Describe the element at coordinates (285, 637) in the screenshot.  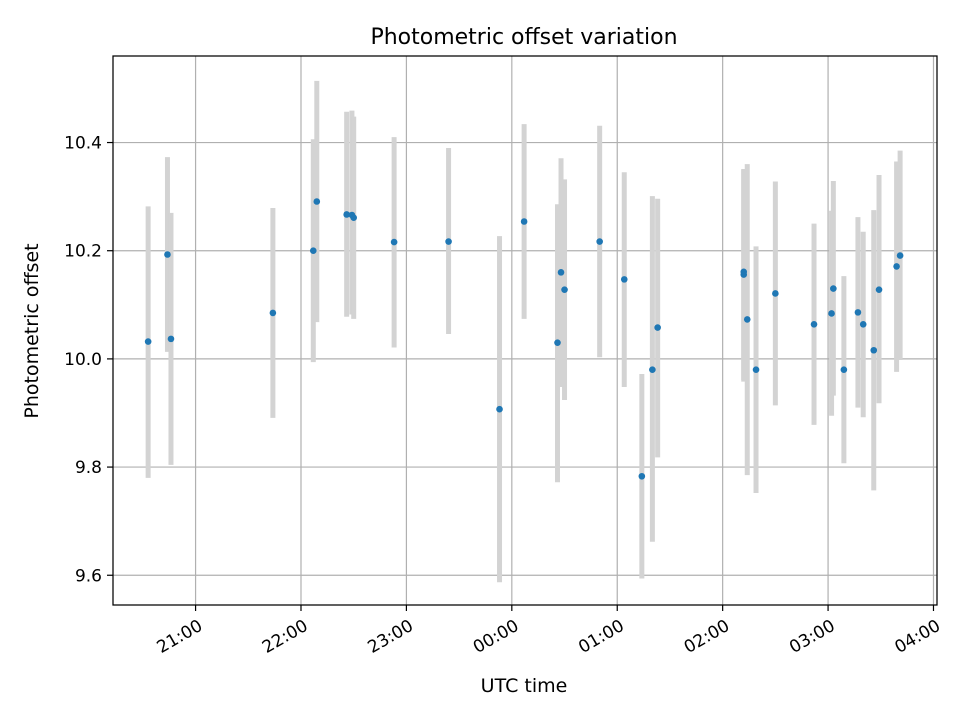
I see `x-tick-label: 22:00` at that location.